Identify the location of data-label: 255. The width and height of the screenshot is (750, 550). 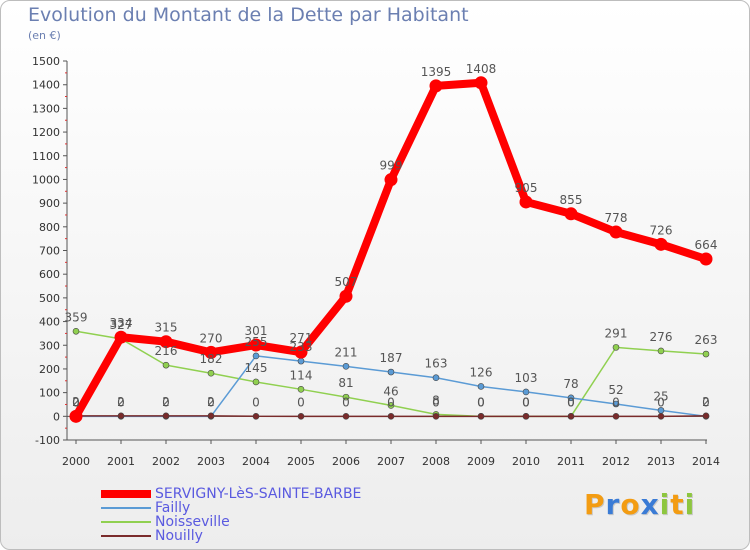
(256, 342).